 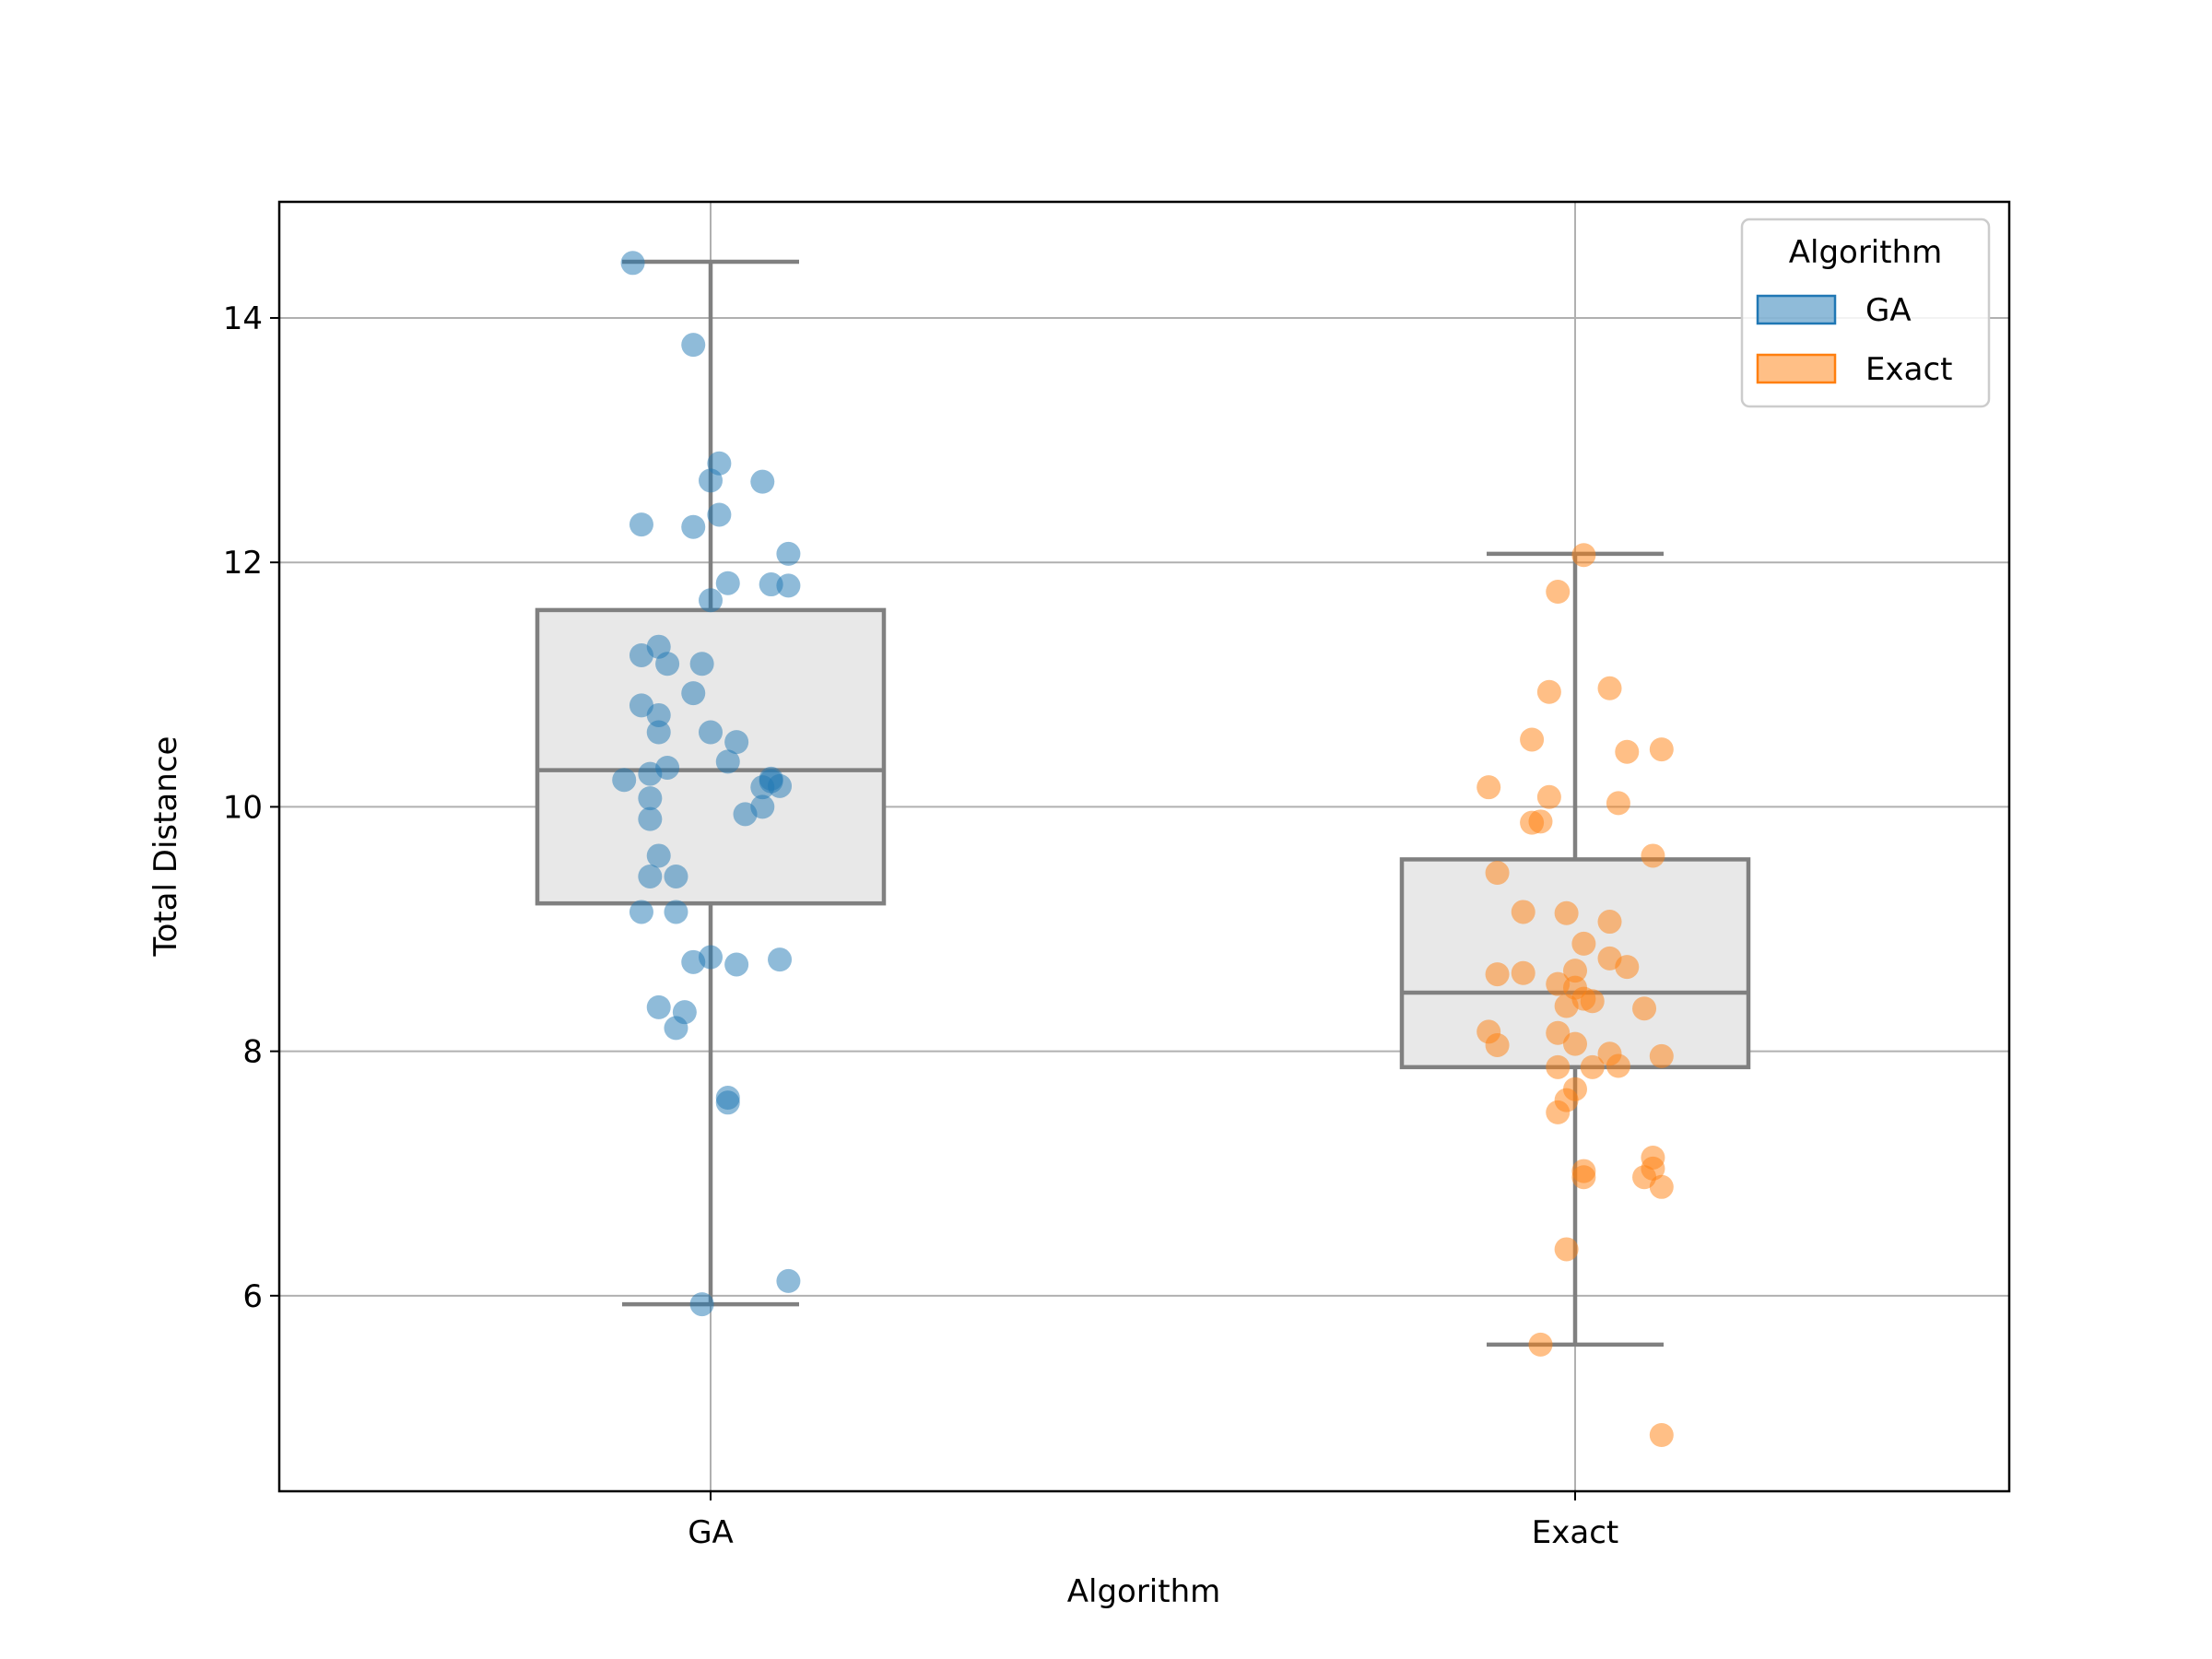 What do you see at coordinates (1575, 1532) in the screenshot?
I see `x-tick-label: Exact` at bounding box center [1575, 1532].